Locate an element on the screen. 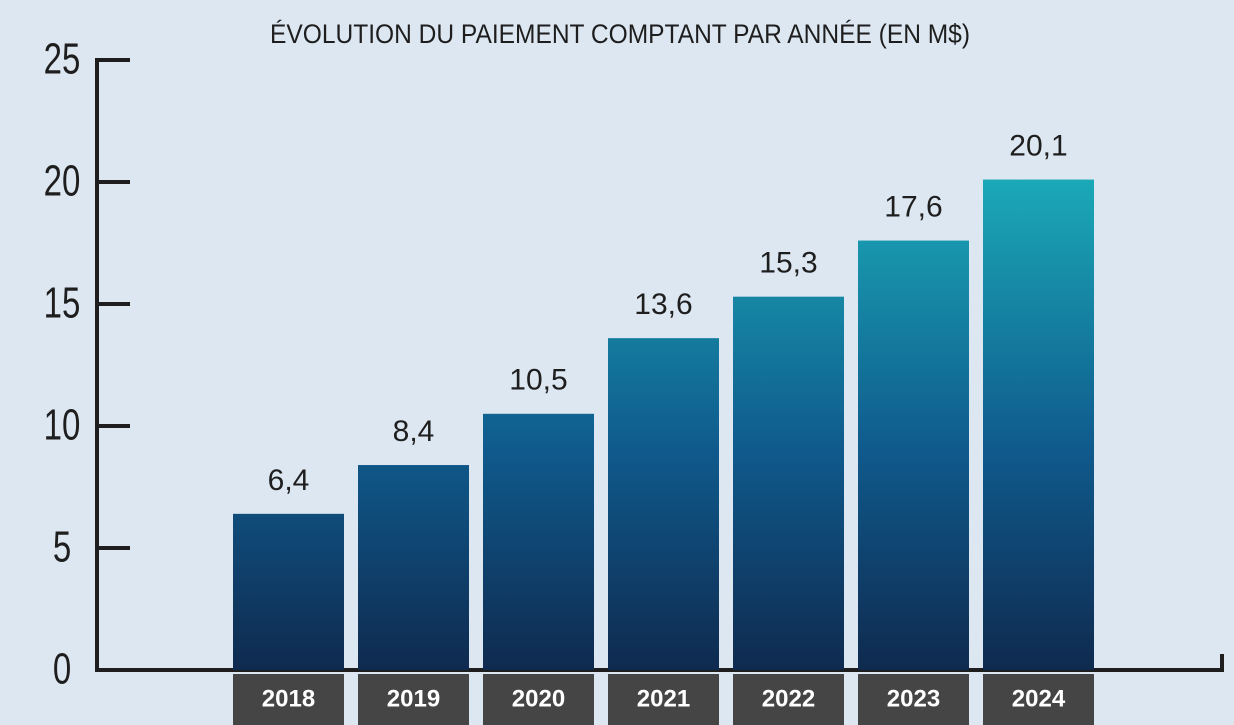 The height and width of the screenshot is (725, 1234). value-label: 17,6 is located at coordinates (913, 206).